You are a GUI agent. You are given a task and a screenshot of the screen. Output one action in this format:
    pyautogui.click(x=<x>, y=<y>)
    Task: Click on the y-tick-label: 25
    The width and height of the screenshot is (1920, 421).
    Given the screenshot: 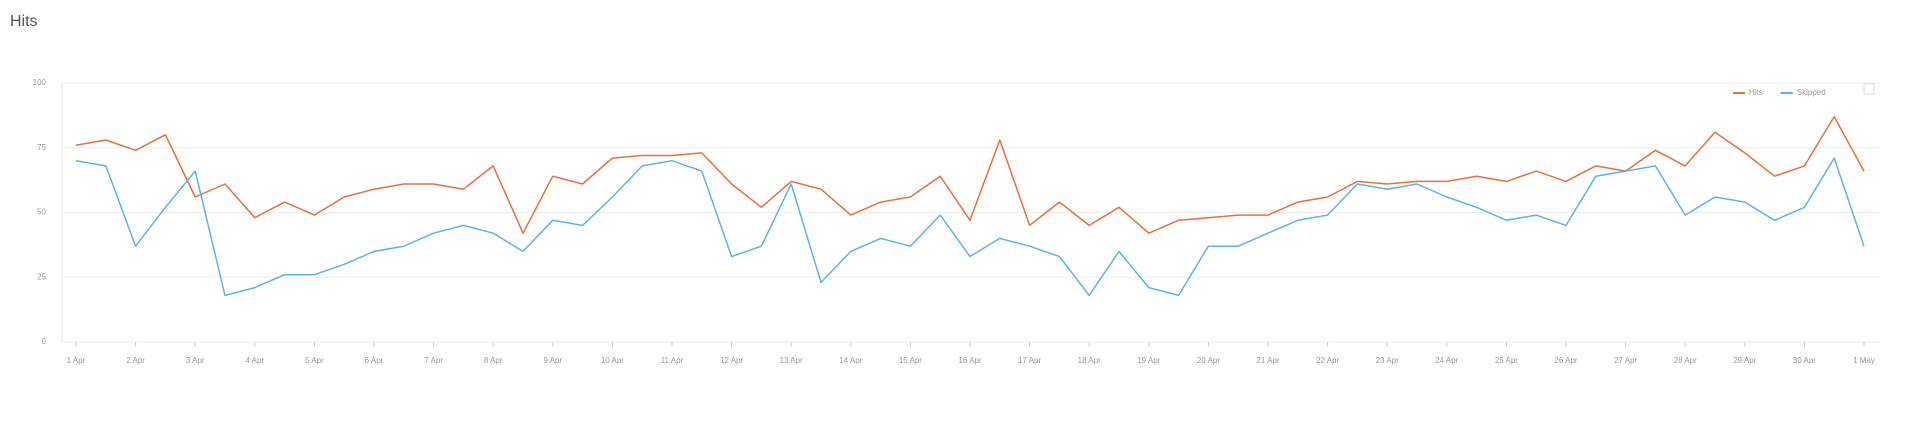 What is the action you would take?
    pyautogui.click(x=41, y=276)
    